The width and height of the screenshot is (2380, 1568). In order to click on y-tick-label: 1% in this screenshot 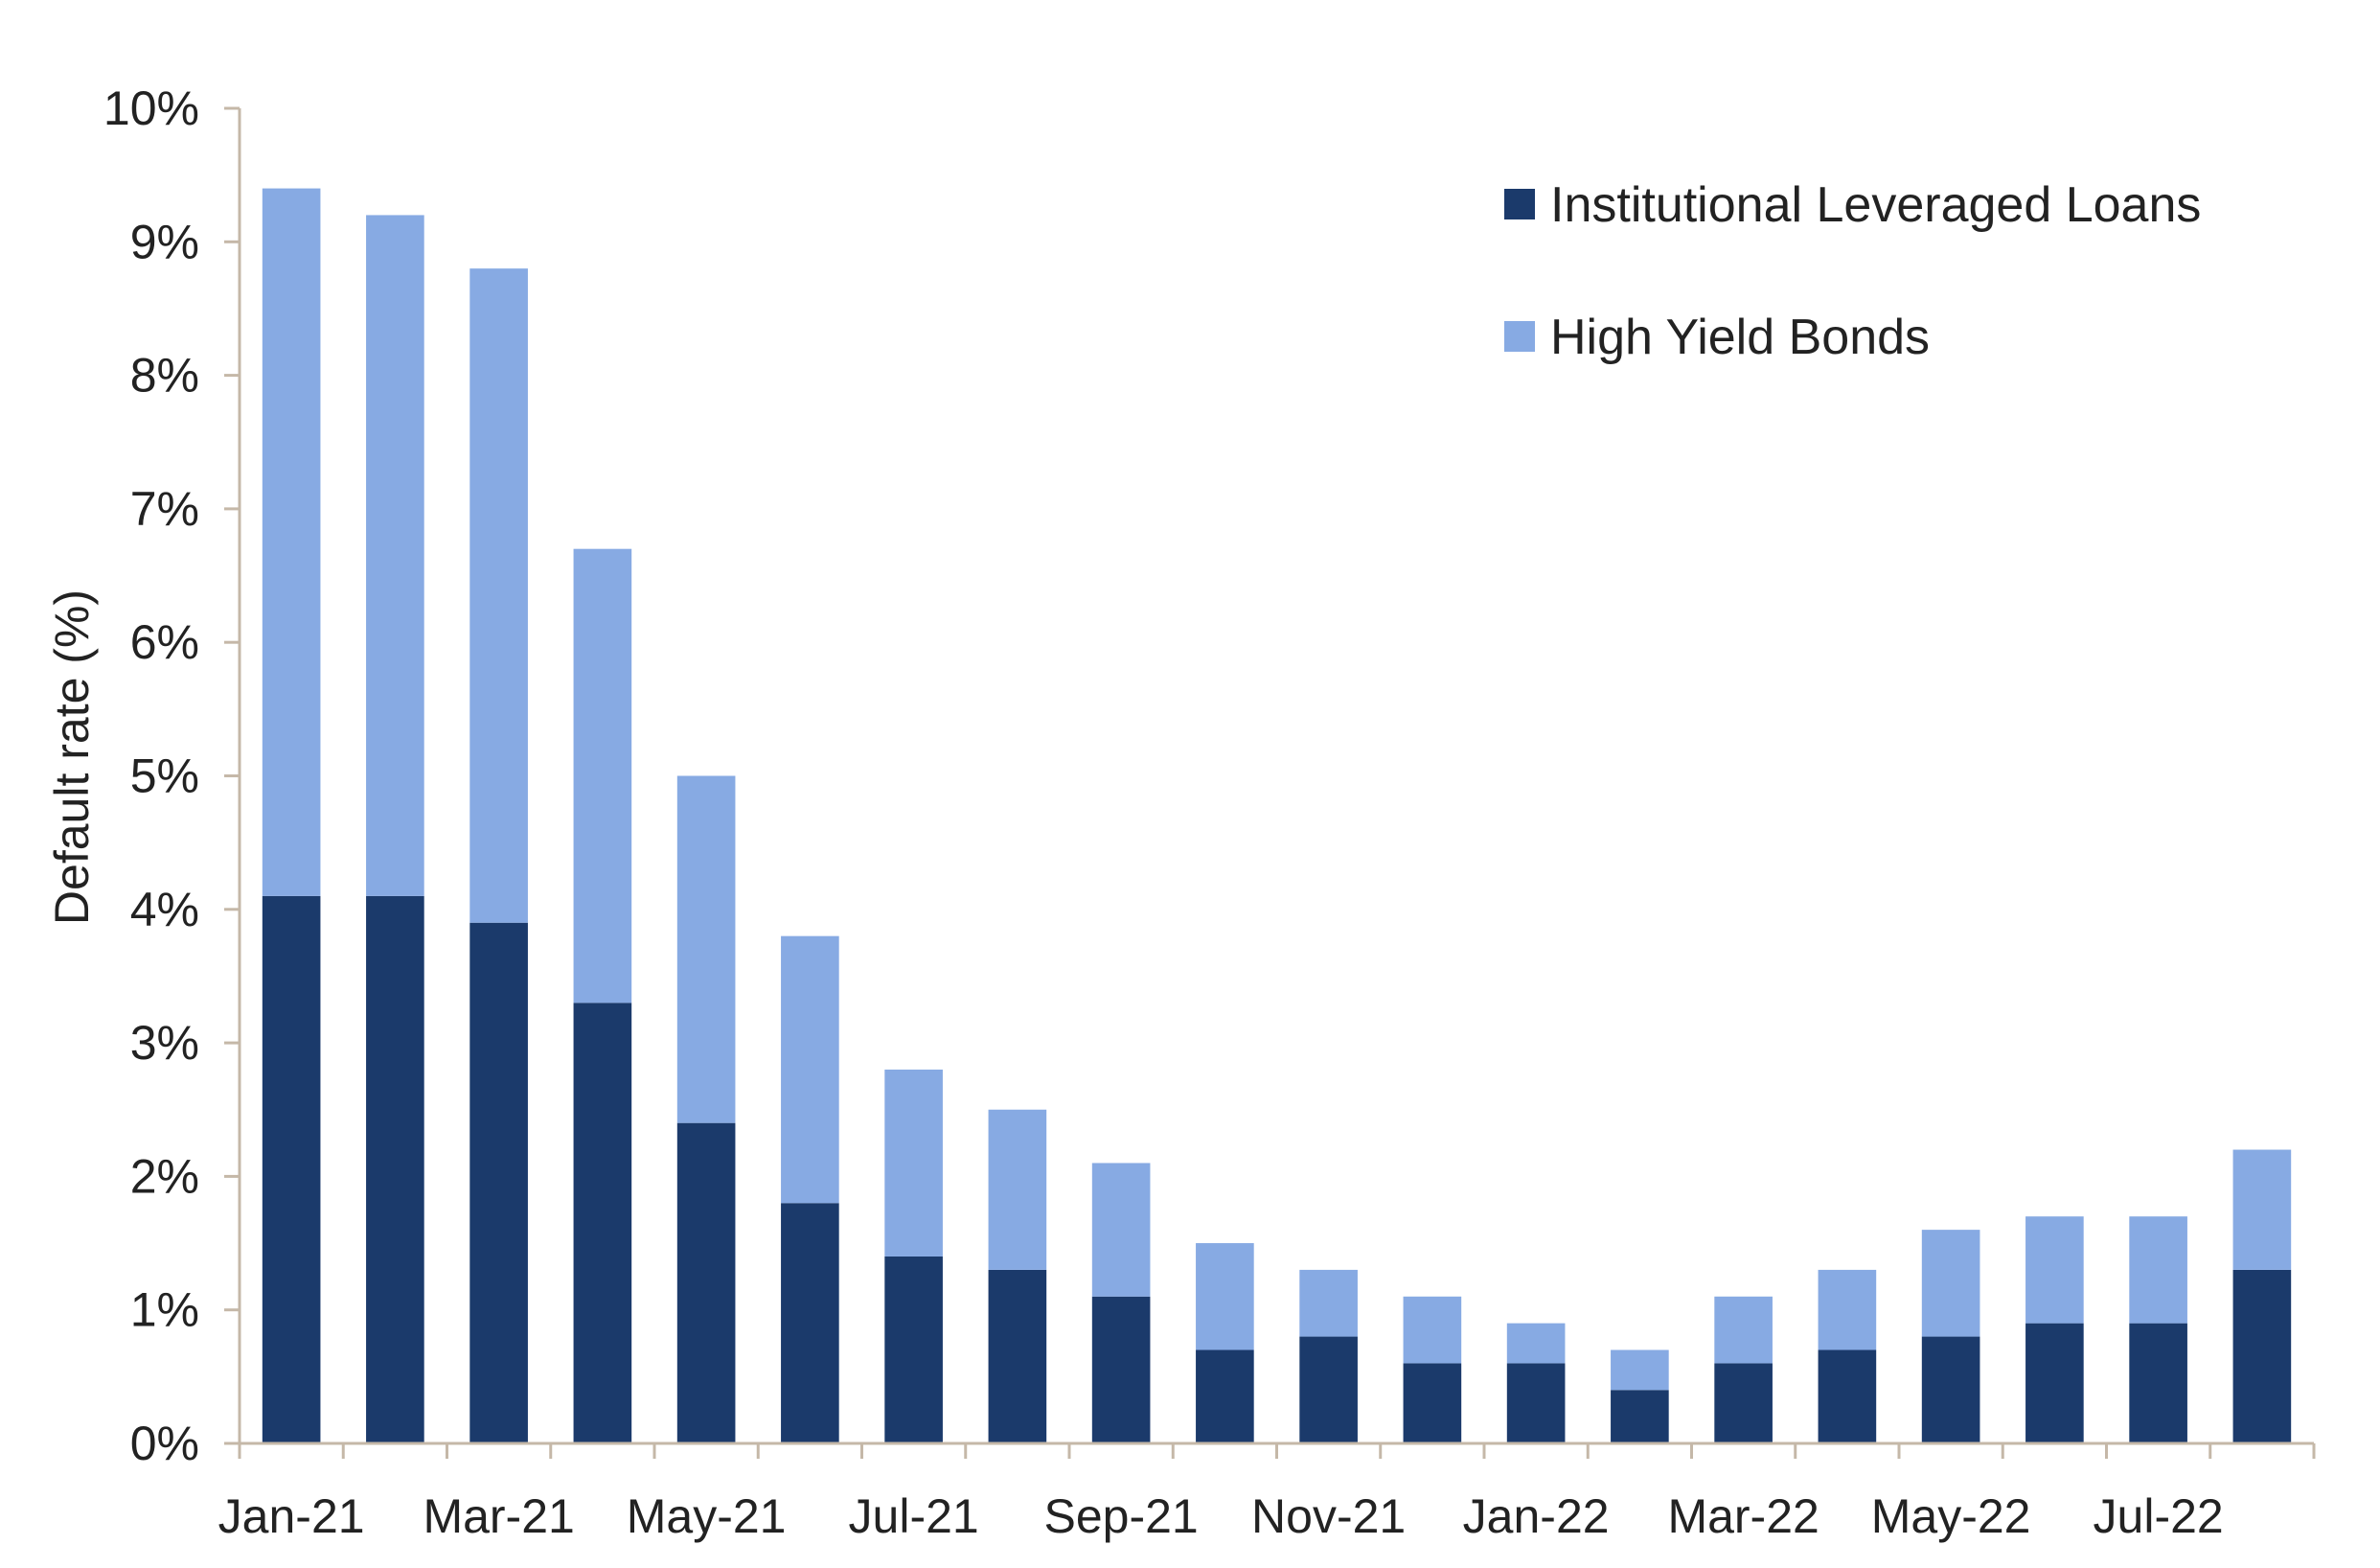, I will do `click(164, 1310)`.